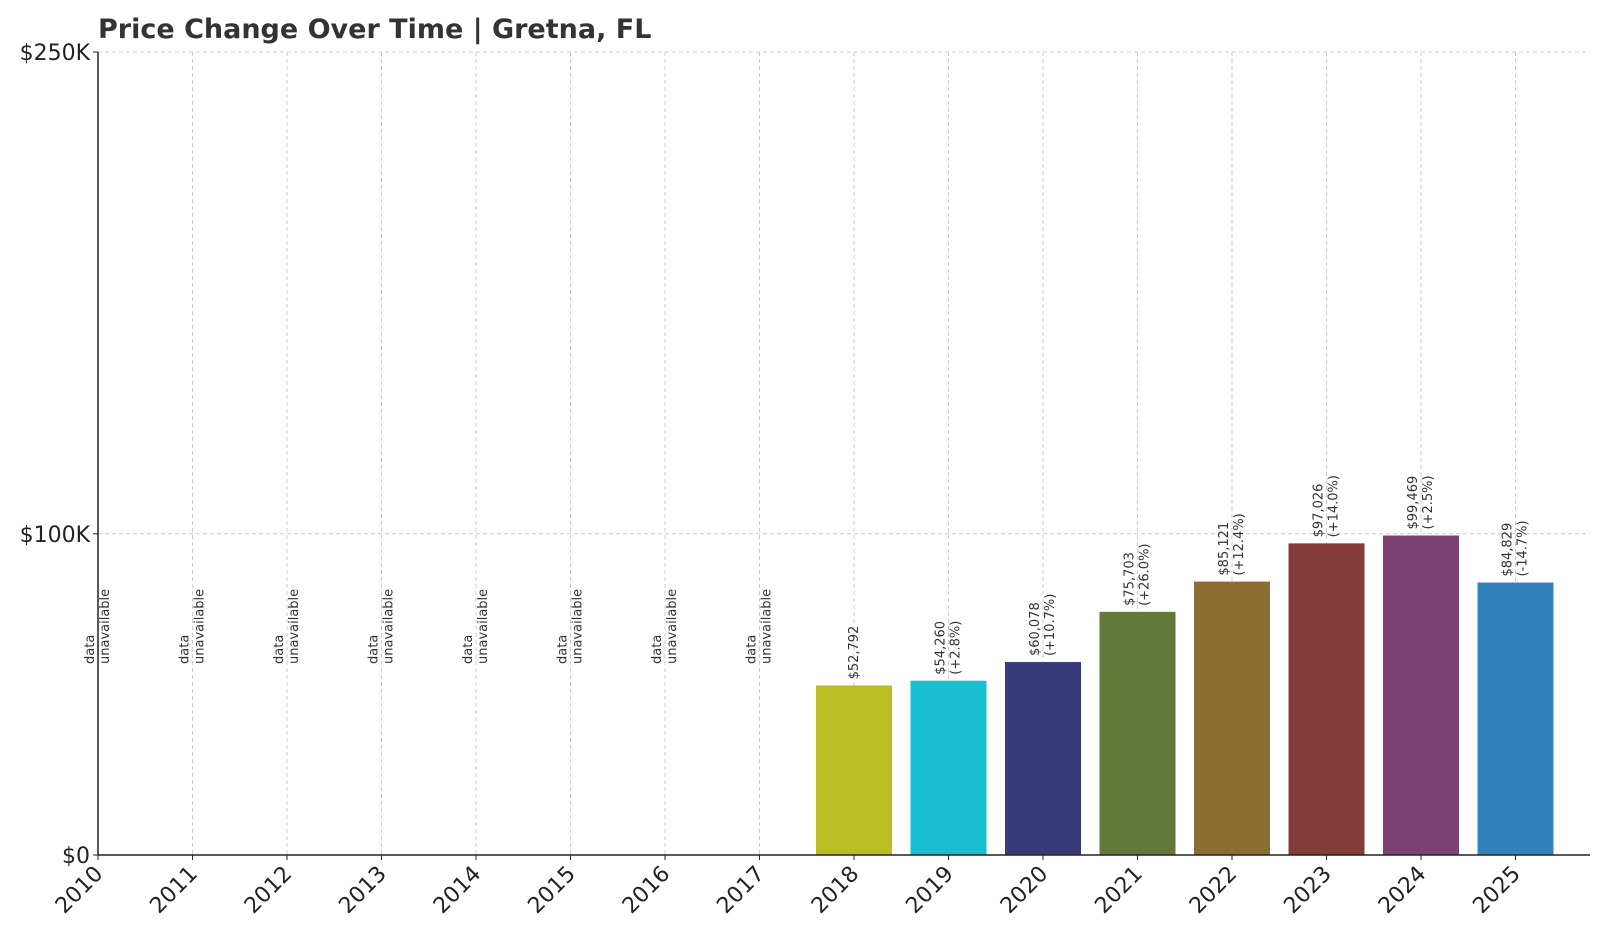 The width and height of the screenshot is (1600, 933). I want to click on x-tick-label: 2011, so click(173, 890).